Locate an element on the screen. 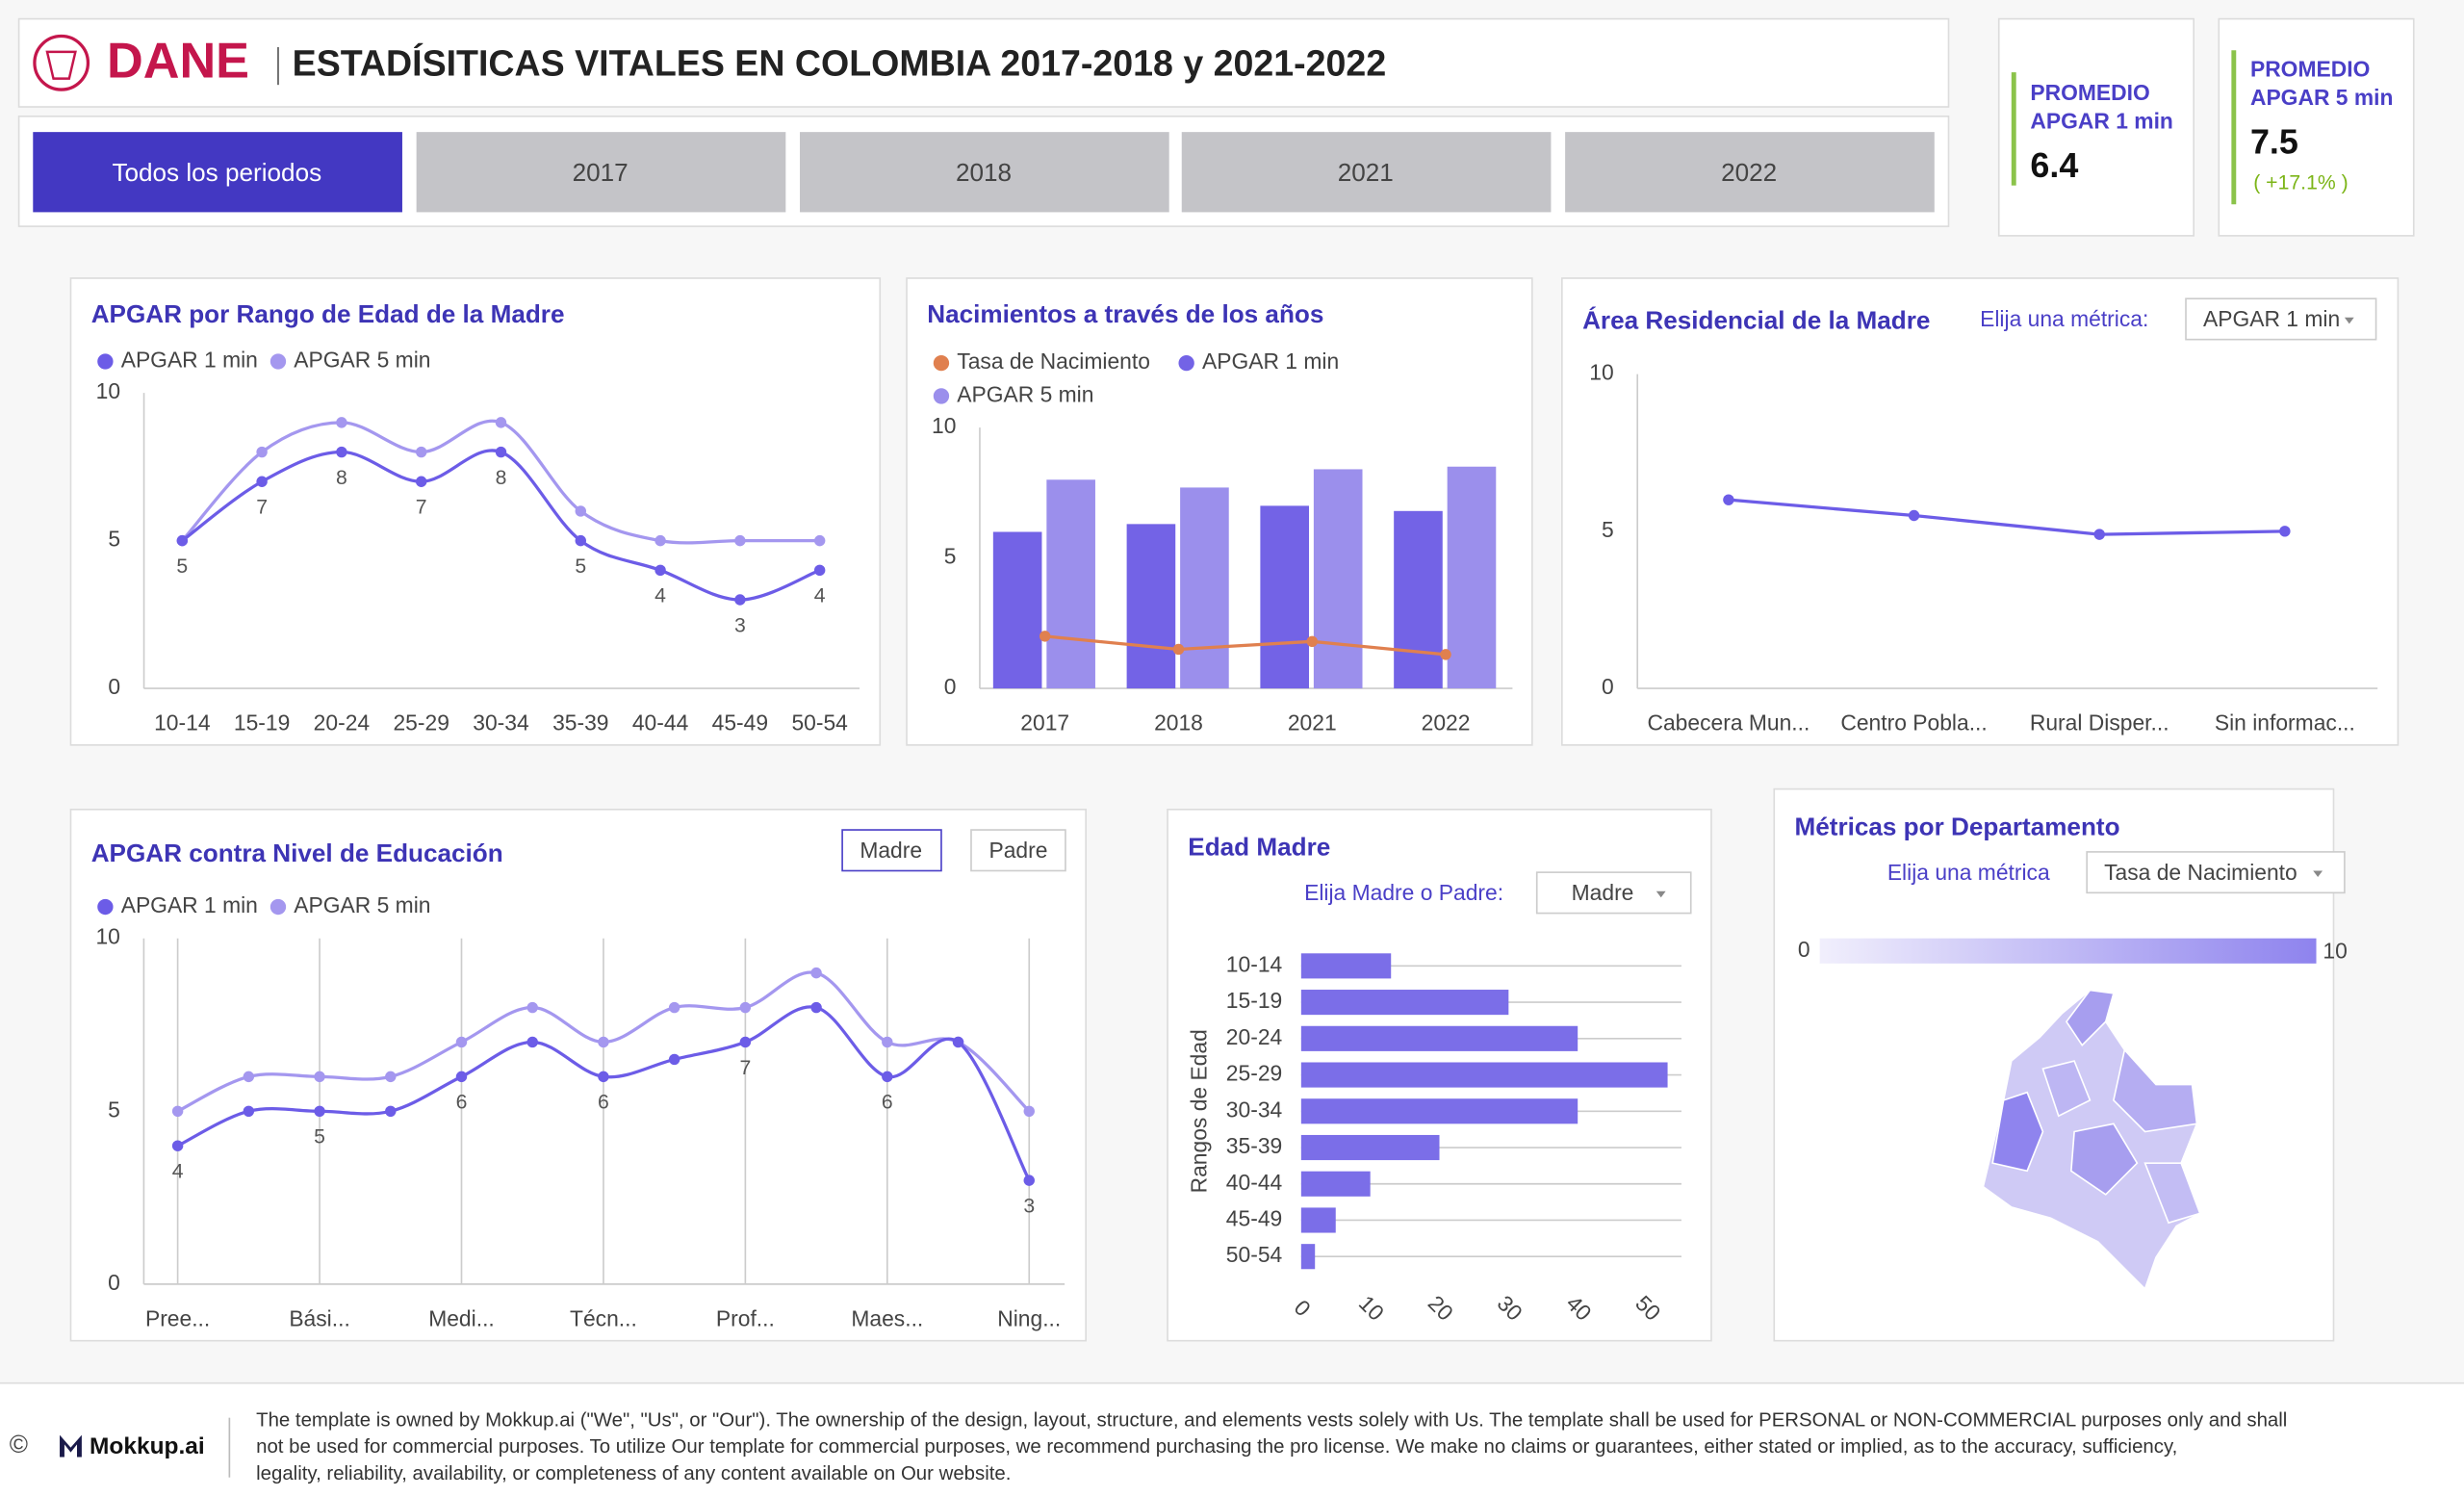 The width and height of the screenshot is (2464, 1497). chart-title: Nacimientos a través de los años is located at coordinates (1125, 313).